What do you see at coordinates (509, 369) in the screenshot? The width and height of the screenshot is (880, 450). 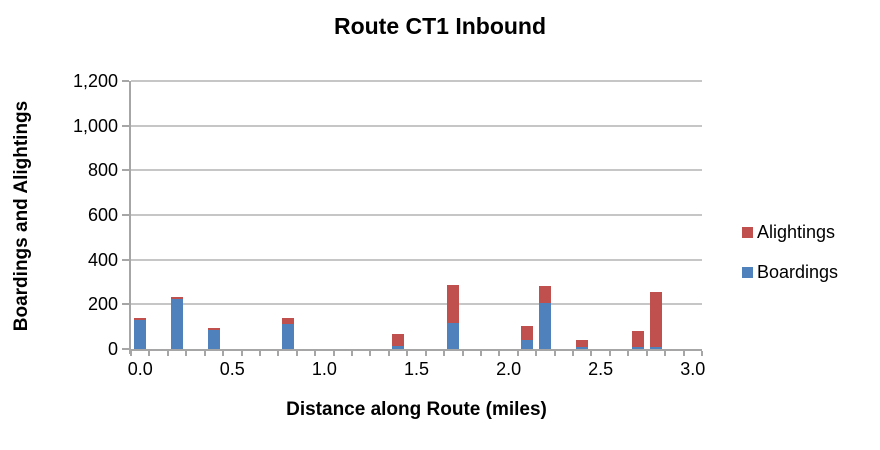 I see `x-tick-label: 2.0` at bounding box center [509, 369].